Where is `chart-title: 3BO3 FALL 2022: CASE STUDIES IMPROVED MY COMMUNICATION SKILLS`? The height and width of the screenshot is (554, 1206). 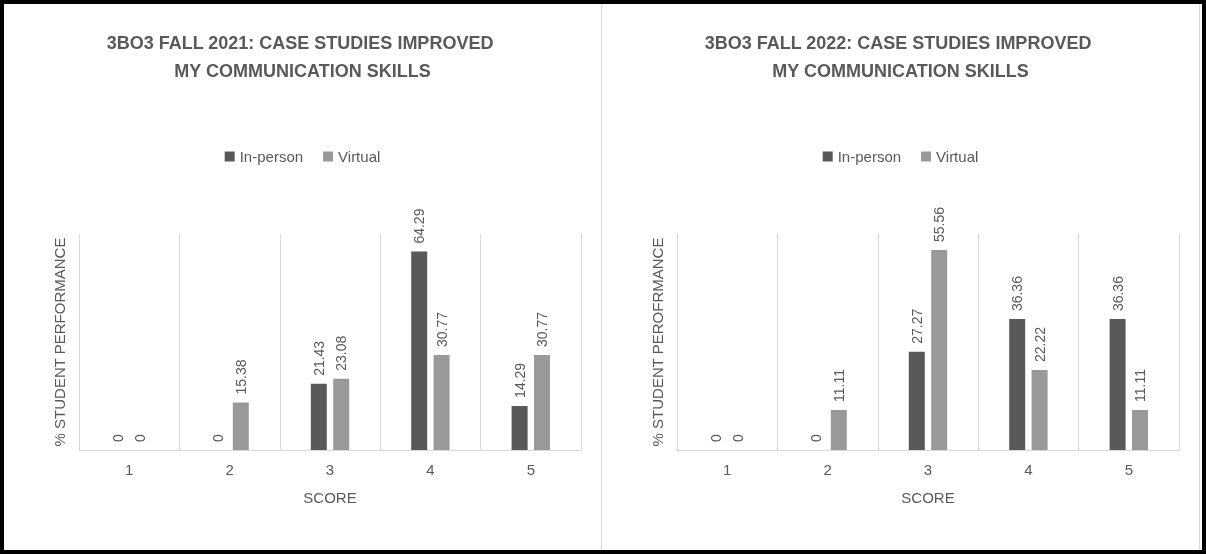 chart-title: 3BO3 FALL 2022: CASE STUDIES IMPROVED MY COMMUNICATION SKILLS is located at coordinates (900, 57).